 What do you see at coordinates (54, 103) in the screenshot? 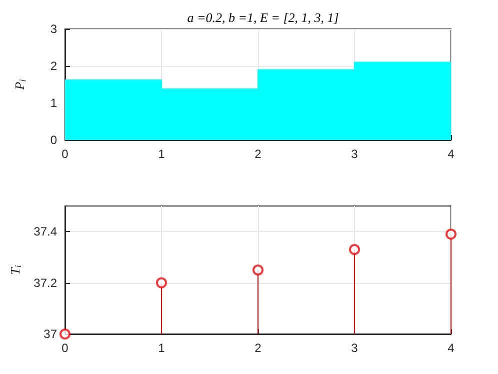
I see `y-tick-label: 1` at bounding box center [54, 103].